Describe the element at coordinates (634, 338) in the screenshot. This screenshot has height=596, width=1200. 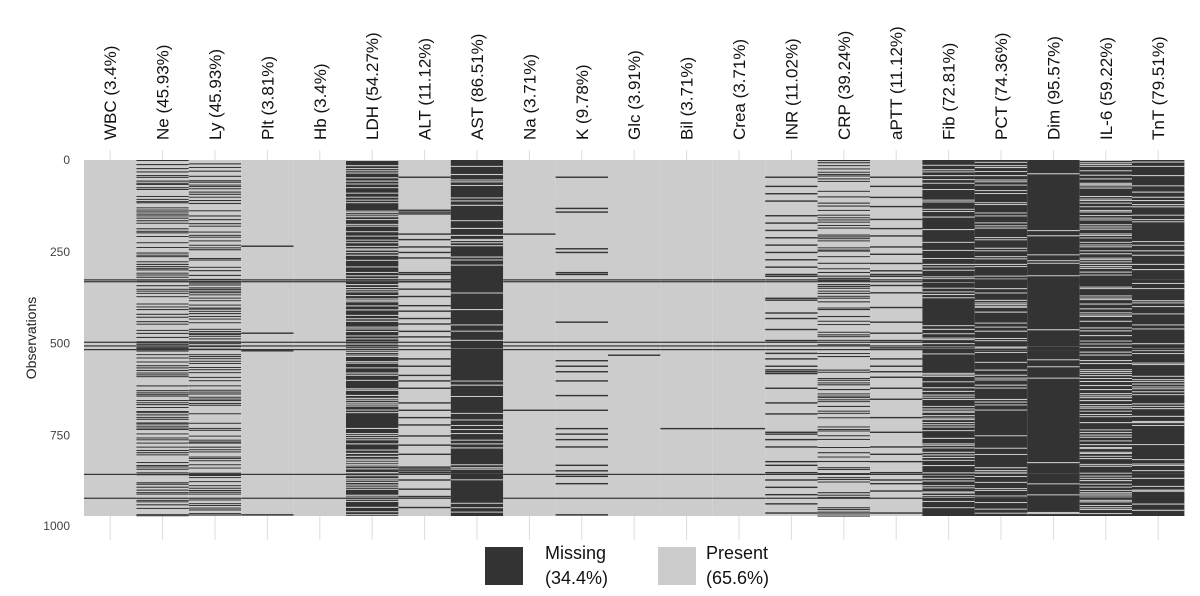
I see `column-glc` at that location.